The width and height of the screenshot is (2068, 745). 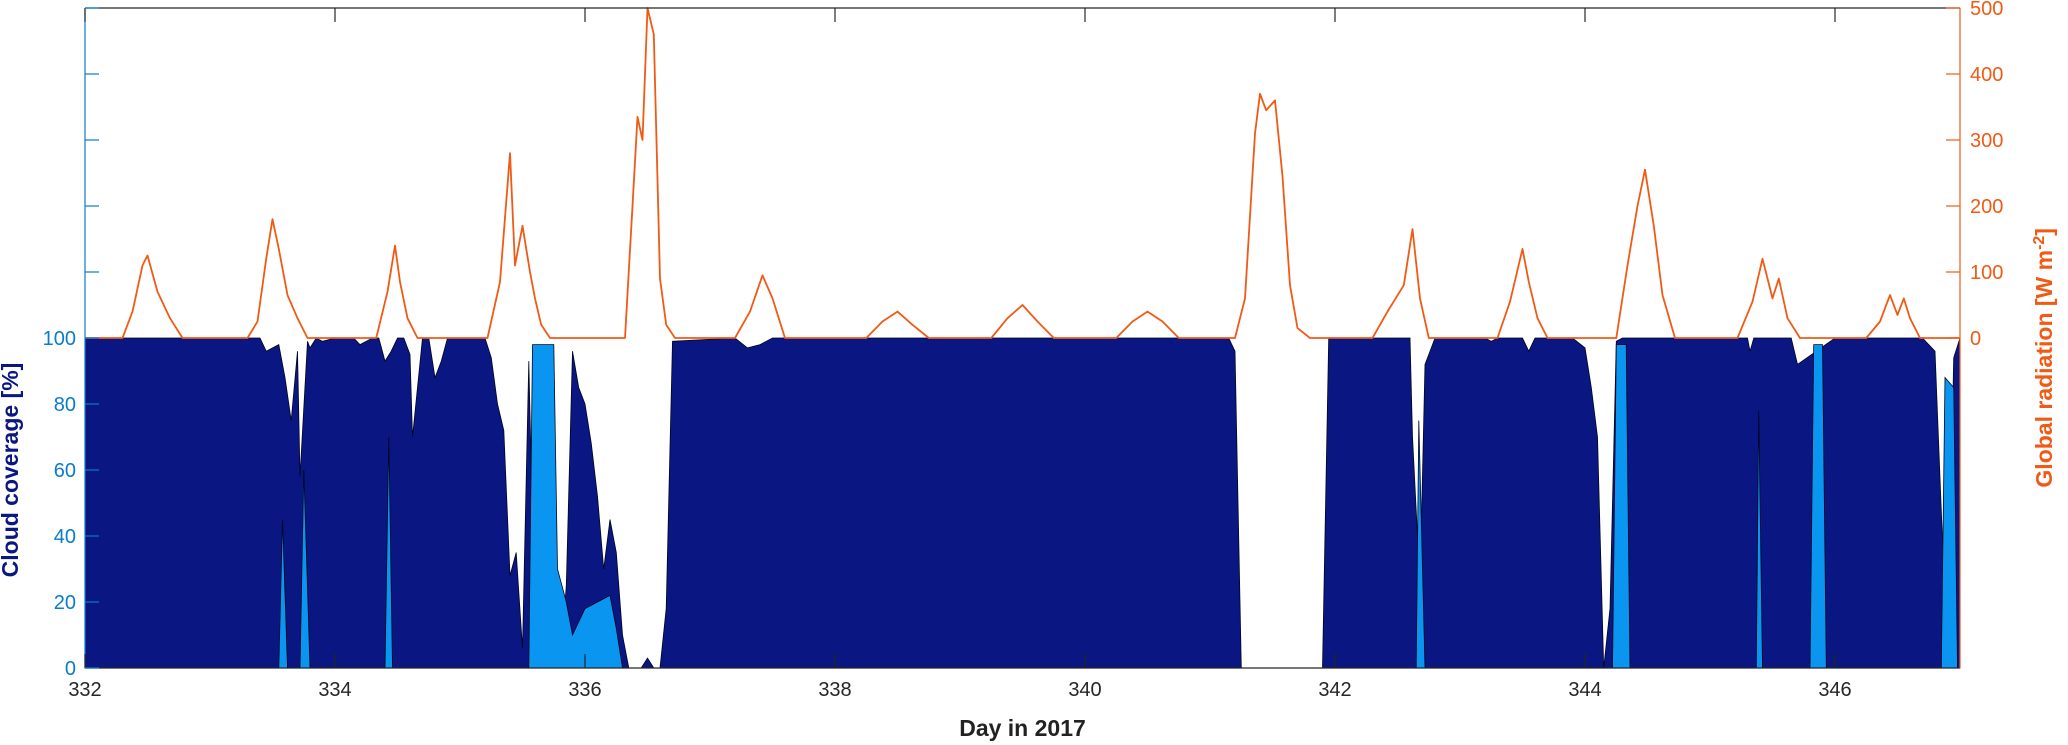 What do you see at coordinates (834, 690) in the screenshot?
I see `x-tick-label: 338` at bounding box center [834, 690].